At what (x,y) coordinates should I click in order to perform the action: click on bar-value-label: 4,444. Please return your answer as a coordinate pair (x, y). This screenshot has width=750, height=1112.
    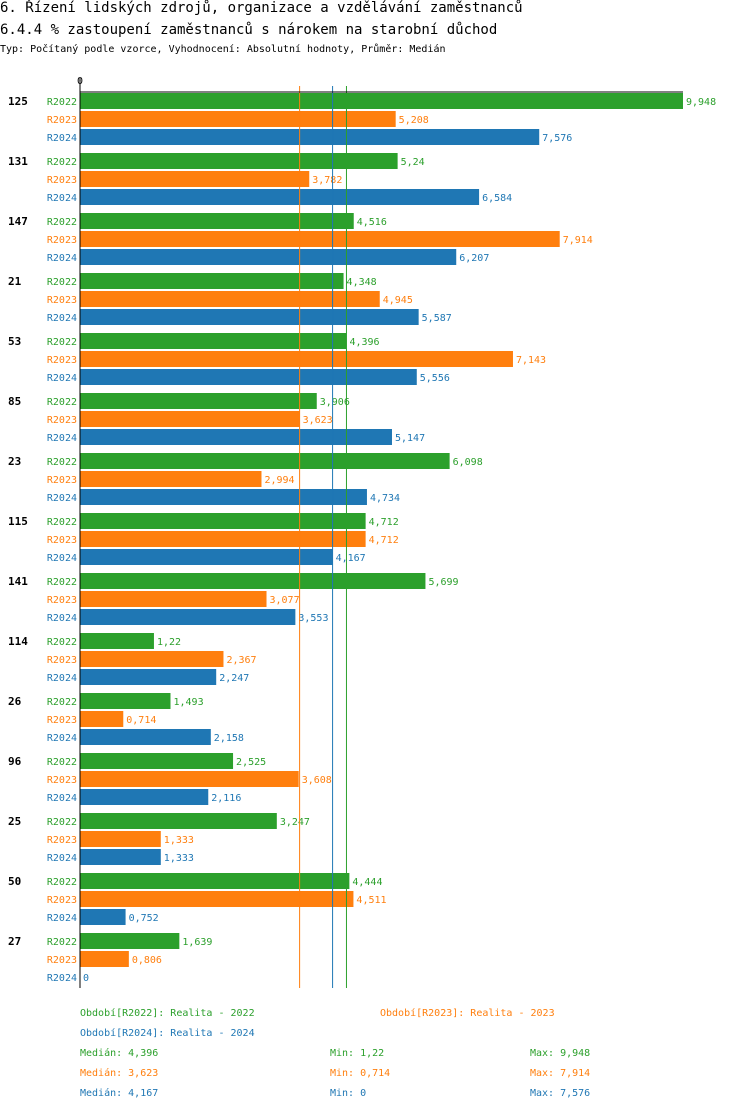
    Looking at the image, I should click on (367, 882).